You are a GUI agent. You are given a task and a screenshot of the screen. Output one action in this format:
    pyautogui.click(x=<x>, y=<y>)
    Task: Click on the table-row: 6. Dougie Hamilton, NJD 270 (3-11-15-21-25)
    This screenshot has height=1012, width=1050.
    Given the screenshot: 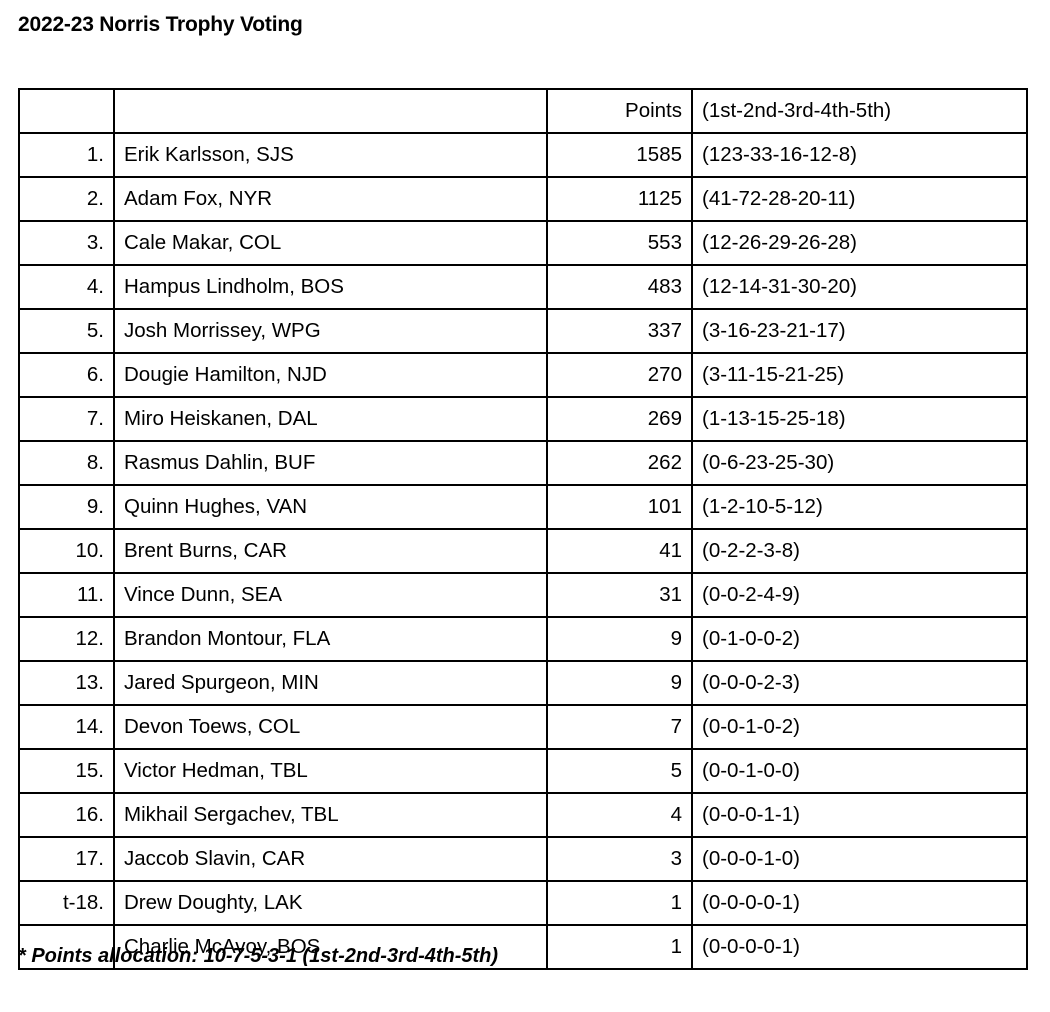 What is the action you would take?
    pyautogui.click(x=523, y=375)
    